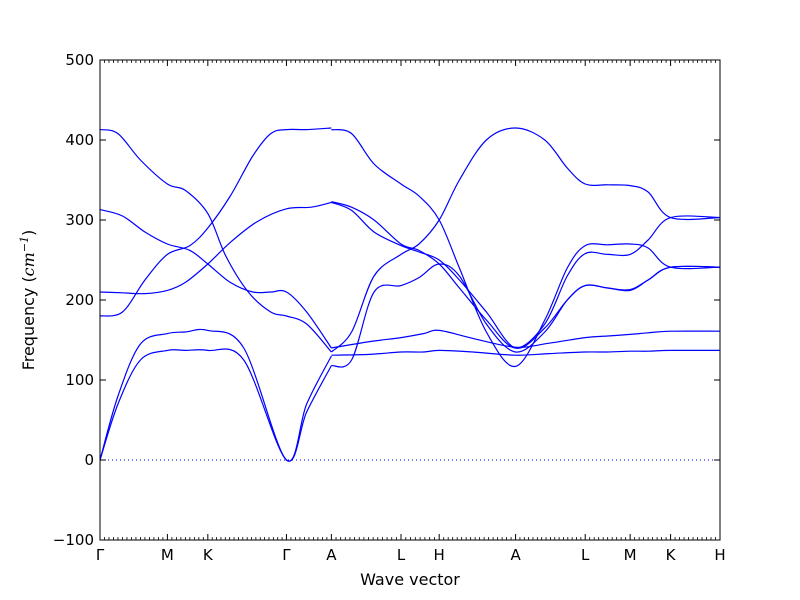  What do you see at coordinates (28, 323) in the screenshot?
I see `y-axis-title-prefix: Frequency (` at bounding box center [28, 323].